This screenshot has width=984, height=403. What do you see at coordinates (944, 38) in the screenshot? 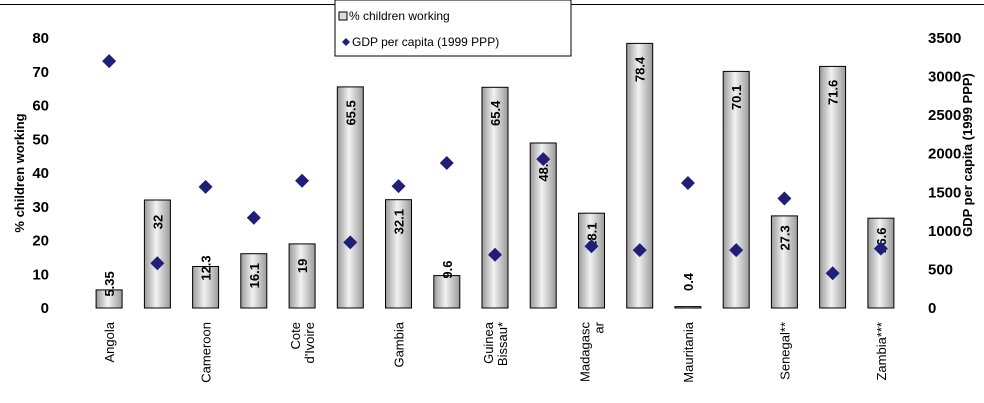
I see `right-tick-3500: 3500` at bounding box center [944, 38].